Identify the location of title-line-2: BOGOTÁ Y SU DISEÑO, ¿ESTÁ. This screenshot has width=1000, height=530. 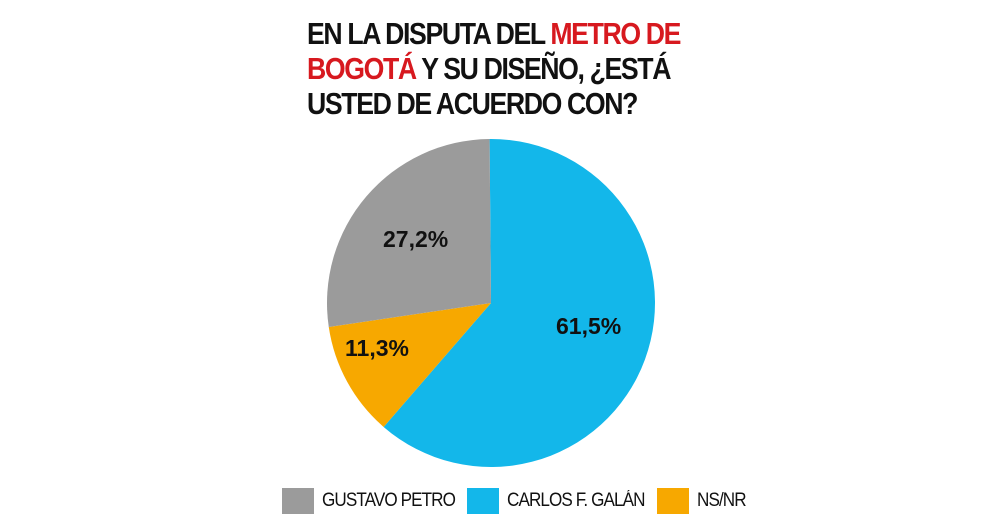
(489, 68).